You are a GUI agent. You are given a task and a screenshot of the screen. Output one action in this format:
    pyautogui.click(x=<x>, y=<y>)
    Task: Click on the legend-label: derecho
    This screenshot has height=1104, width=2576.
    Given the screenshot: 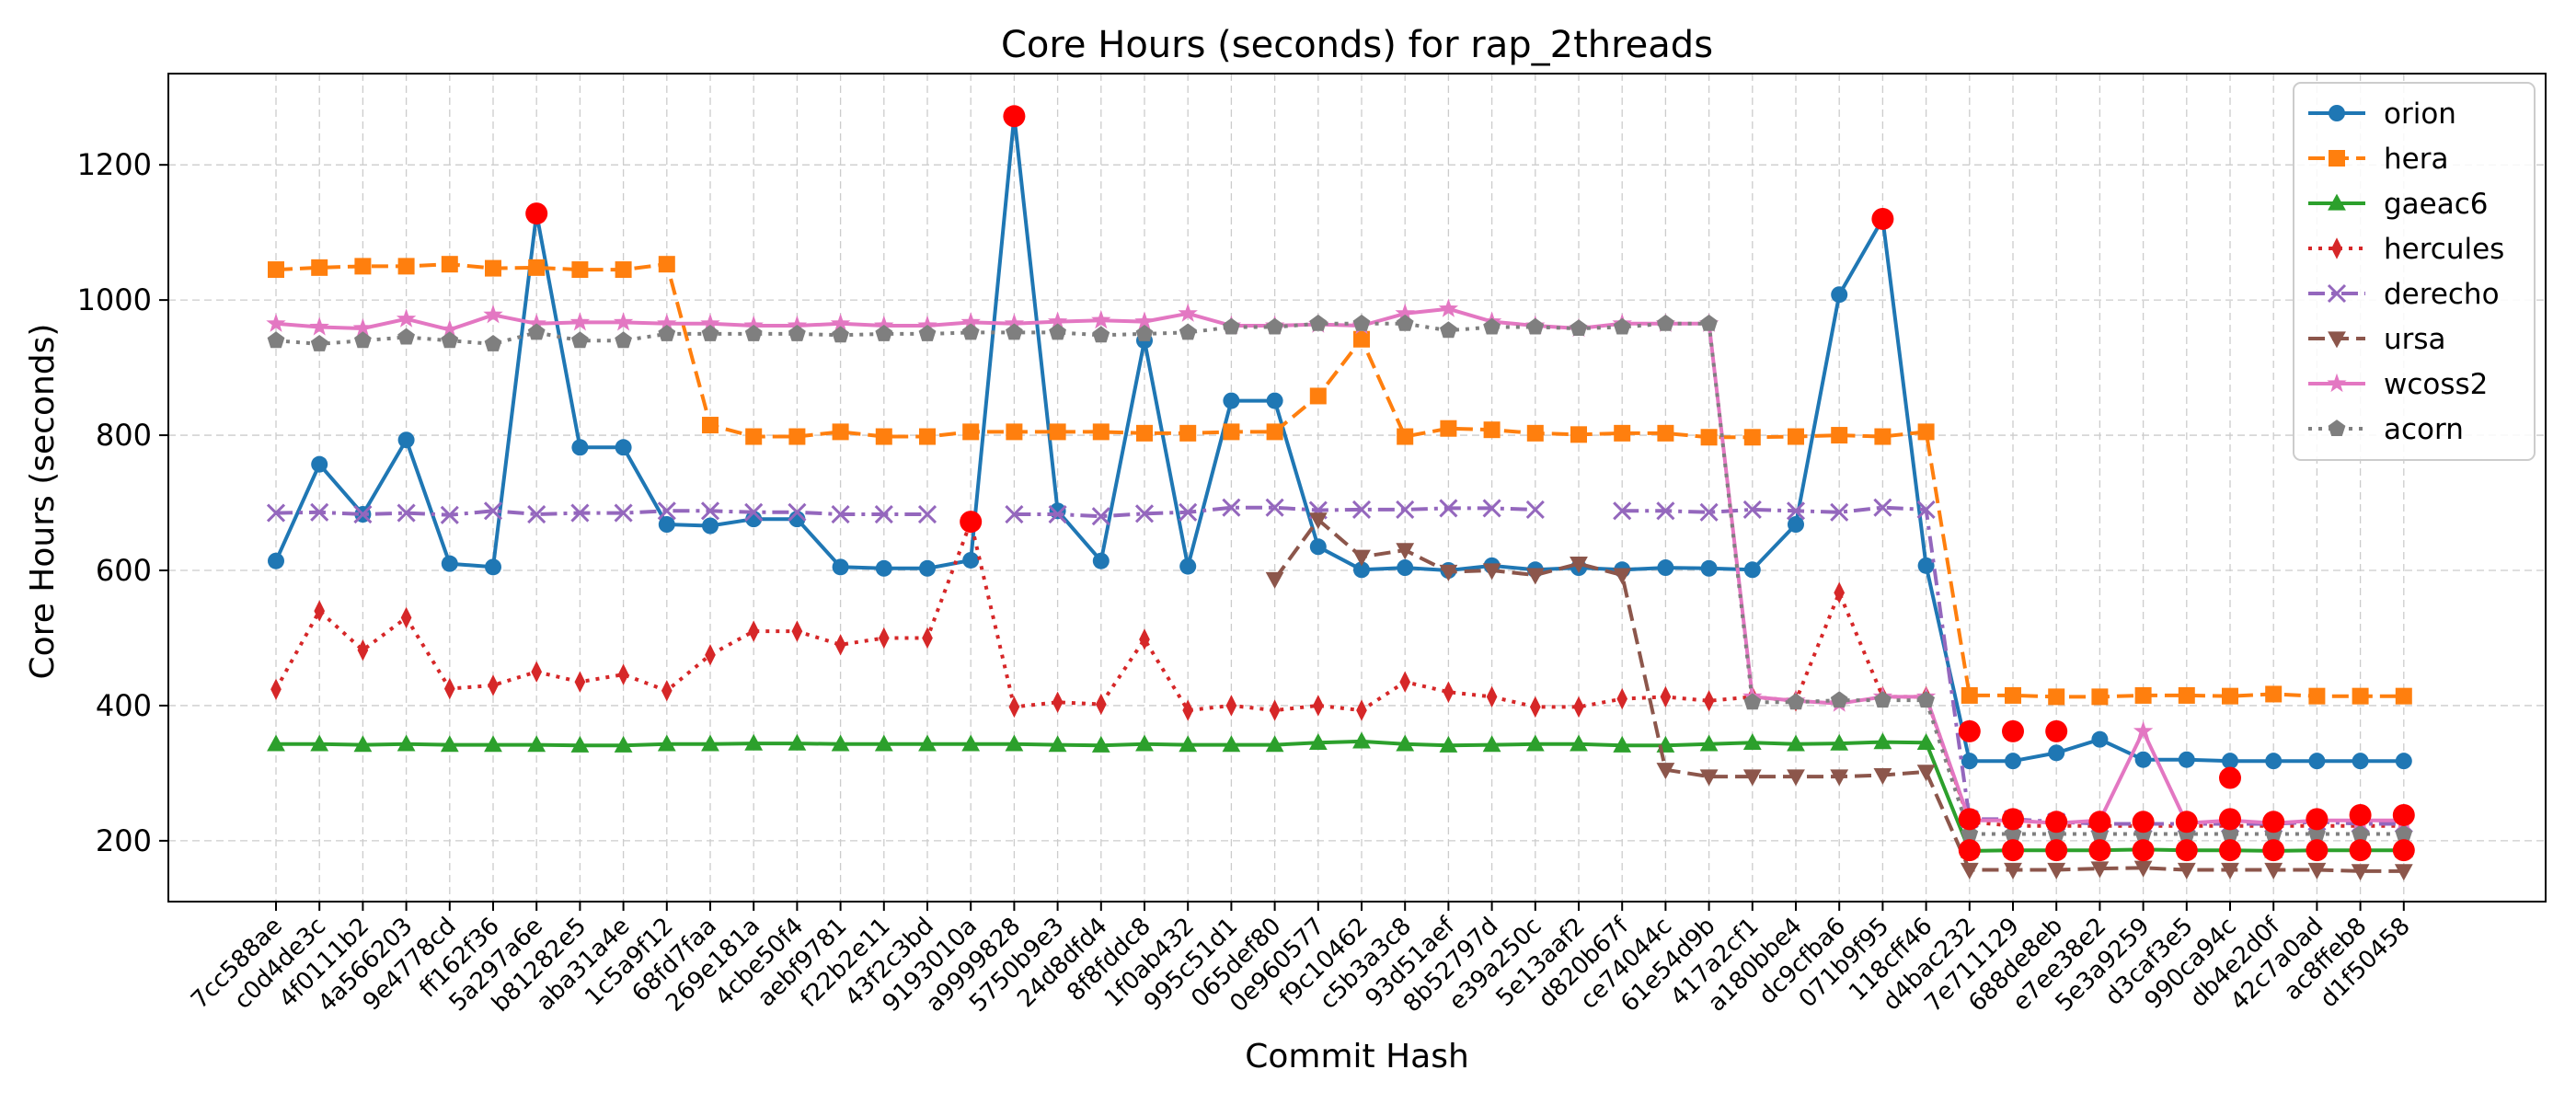 What is the action you would take?
    pyautogui.click(x=2442, y=294)
    